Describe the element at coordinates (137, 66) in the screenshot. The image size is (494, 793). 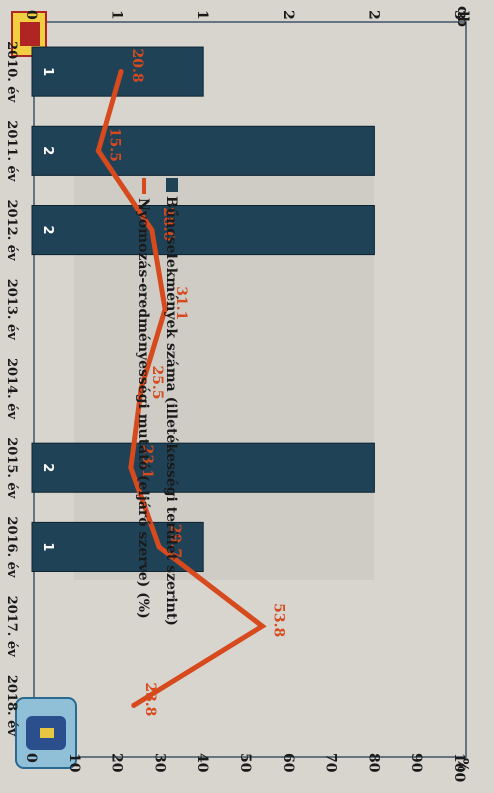
I see `line-value-label: 20.8` at that location.